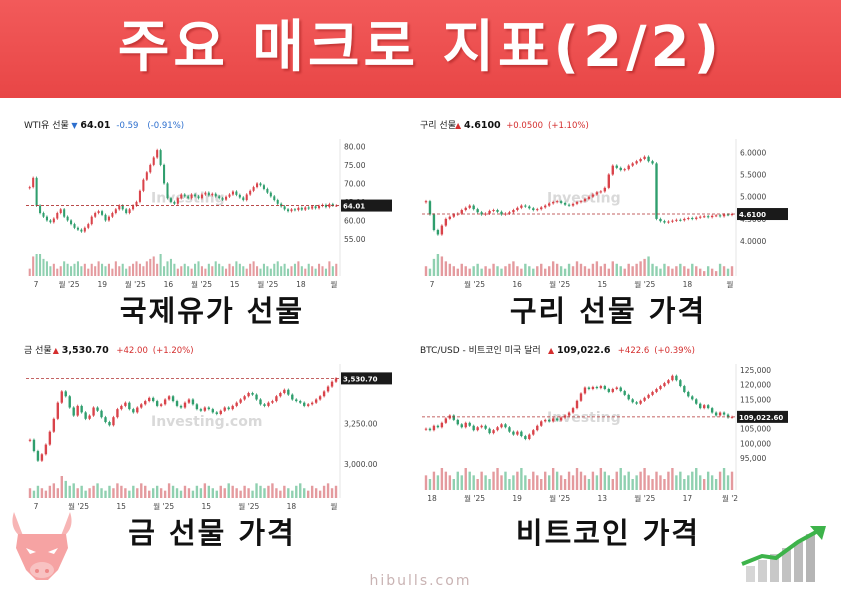  Describe the element at coordinates (551, 350) in the screenshot. I see `price-up-arrow-icon: ▲` at that location.